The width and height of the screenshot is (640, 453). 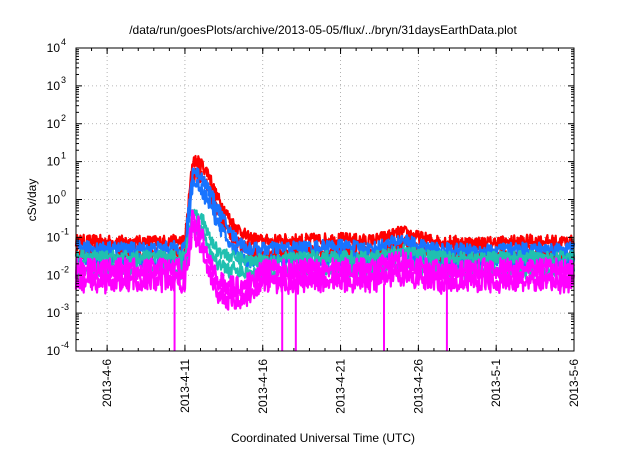 What do you see at coordinates (65, 231) in the screenshot?
I see `y-tick-exponent: -1` at bounding box center [65, 231].